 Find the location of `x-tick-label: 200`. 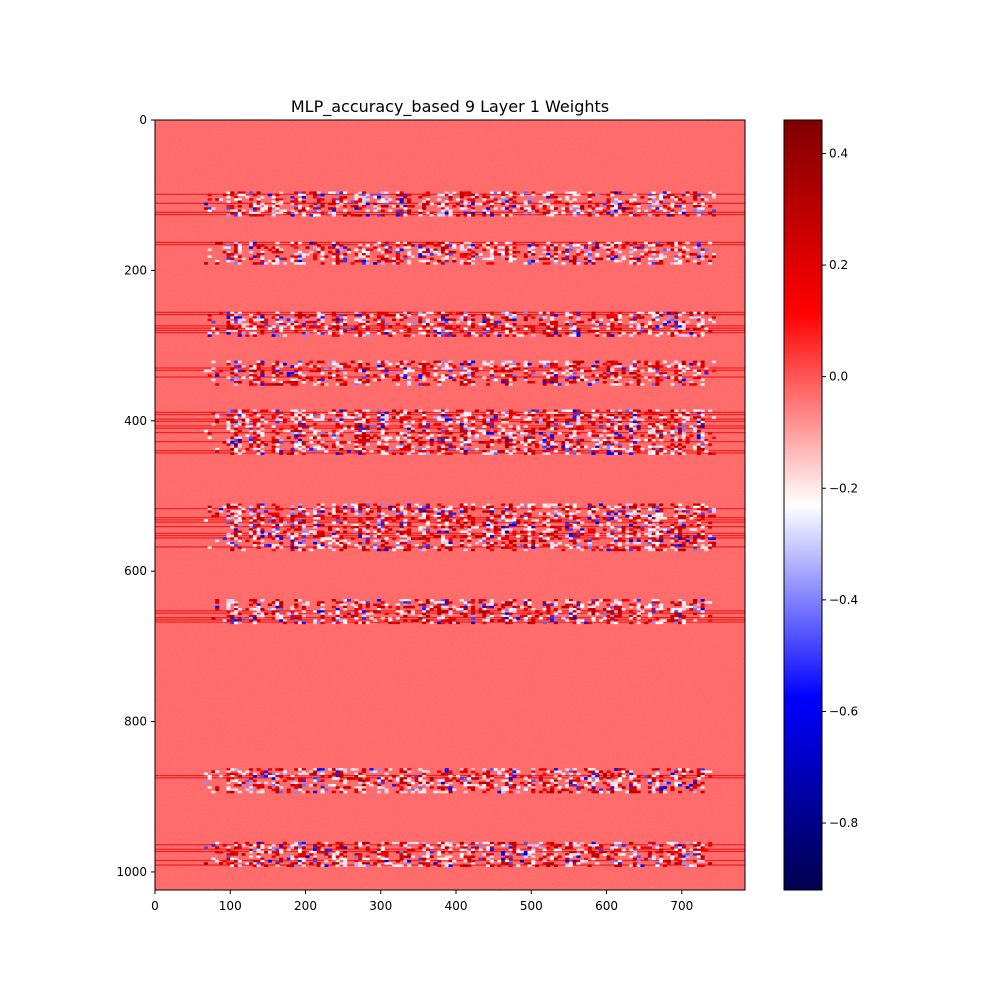

x-tick-label: 200 is located at coordinates (305, 906).